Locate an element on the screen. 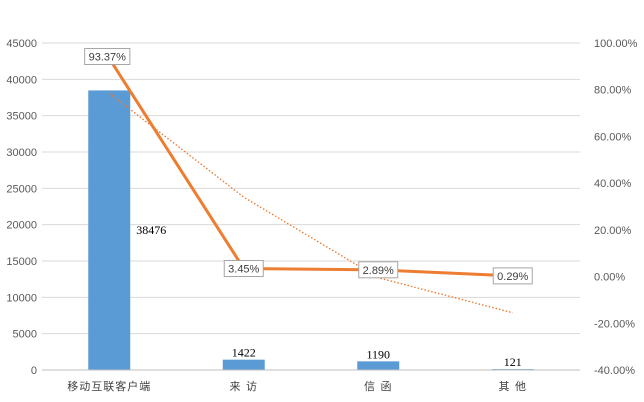 Image resolution: width=644 pixels, height=402 pixels. left-axis-tick-label: 35000 is located at coordinates (21, 117).